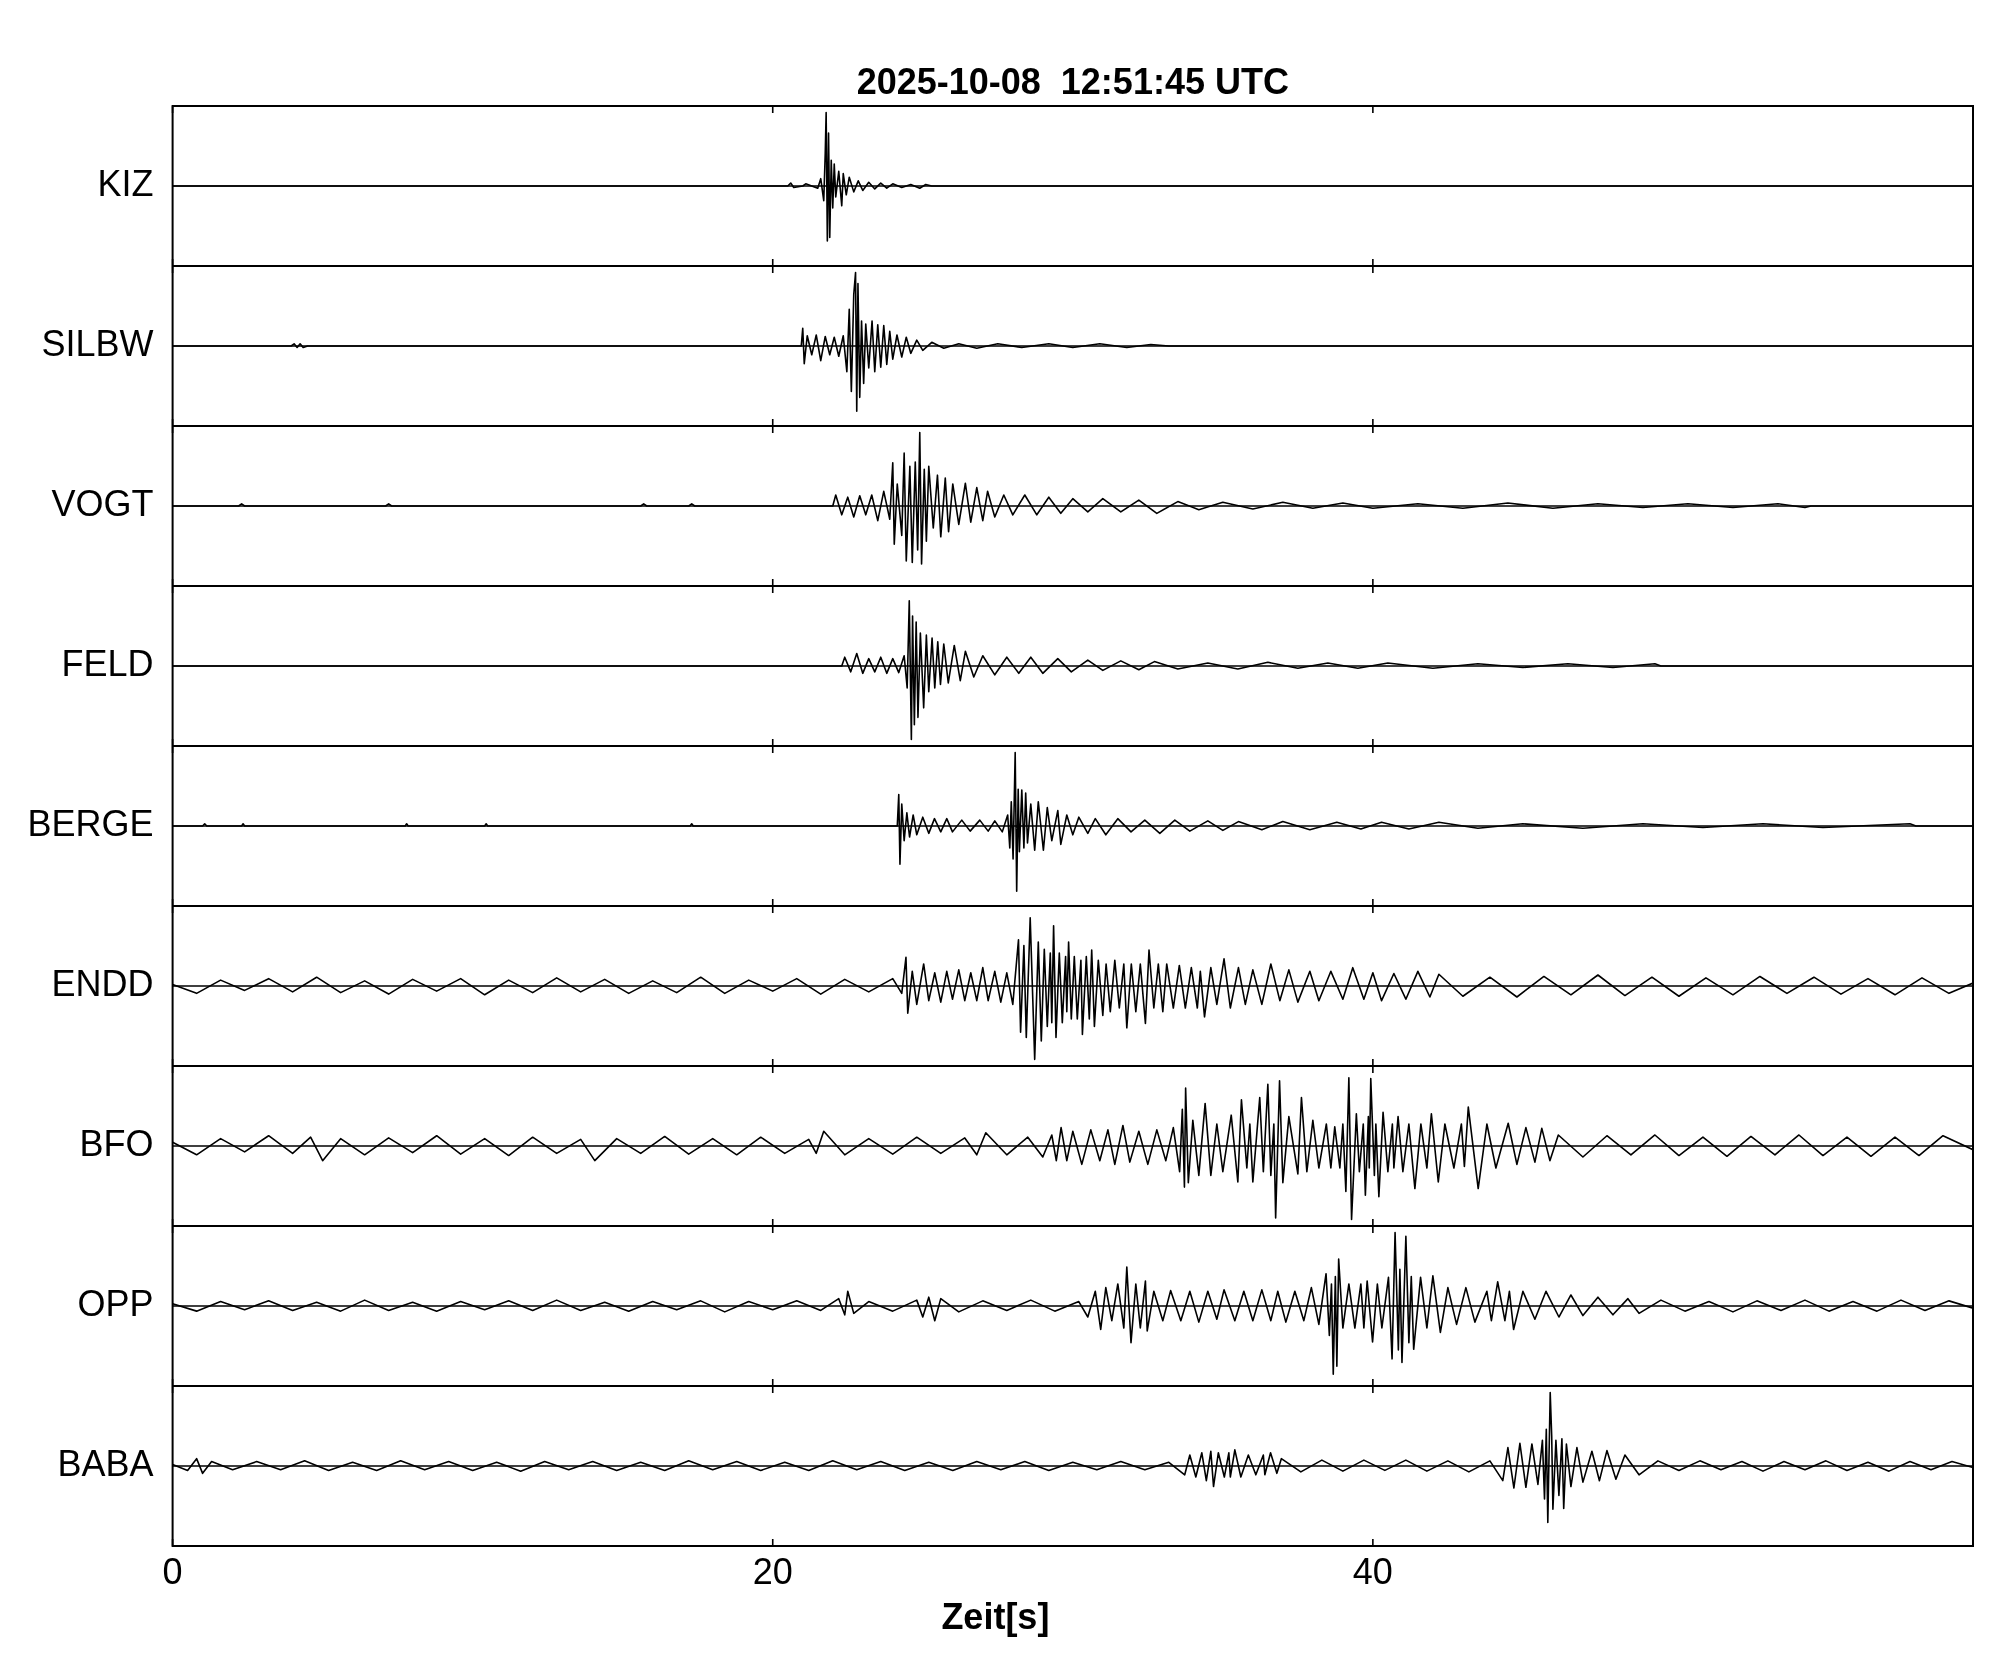  Describe the element at coordinates (107, 663) in the screenshot. I see `y-axis-title: FELD` at that location.